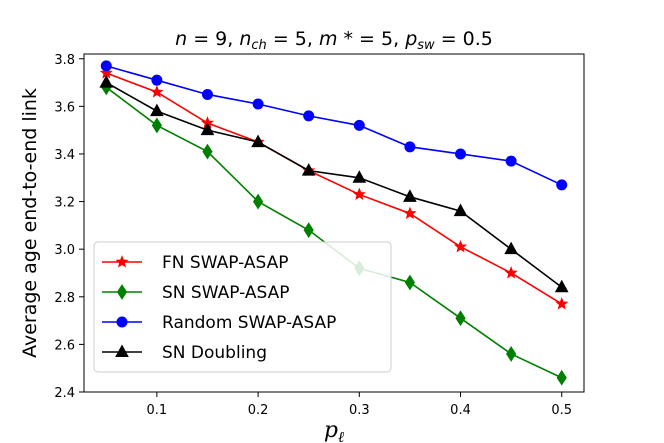 The height and width of the screenshot is (443, 664). What do you see at coordinates (64, 393) in the screenshot?
I see `y-tick-label: 2.4` at bounding box center [64, 393].